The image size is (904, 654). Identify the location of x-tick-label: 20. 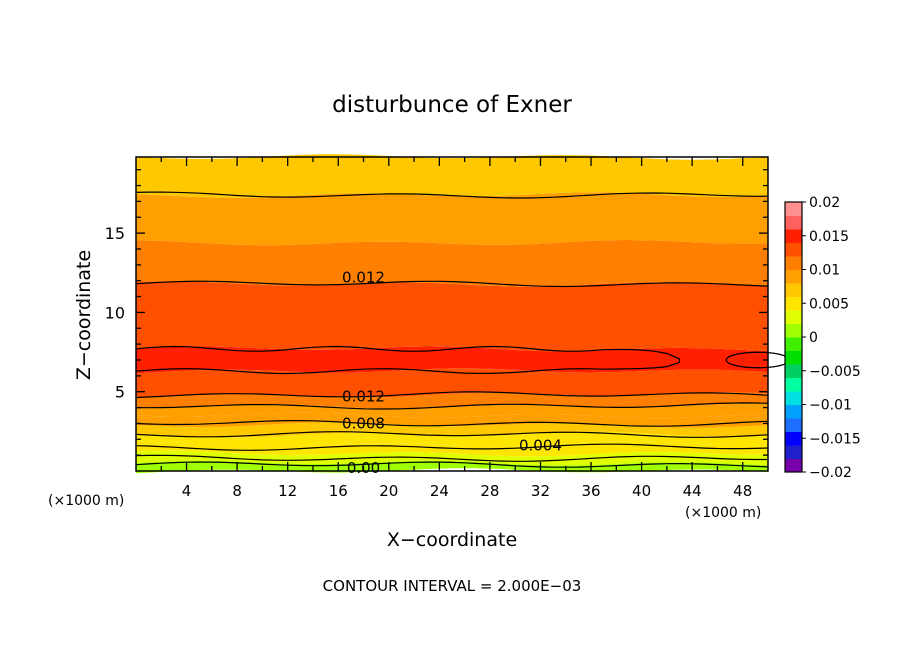
(388, 491).